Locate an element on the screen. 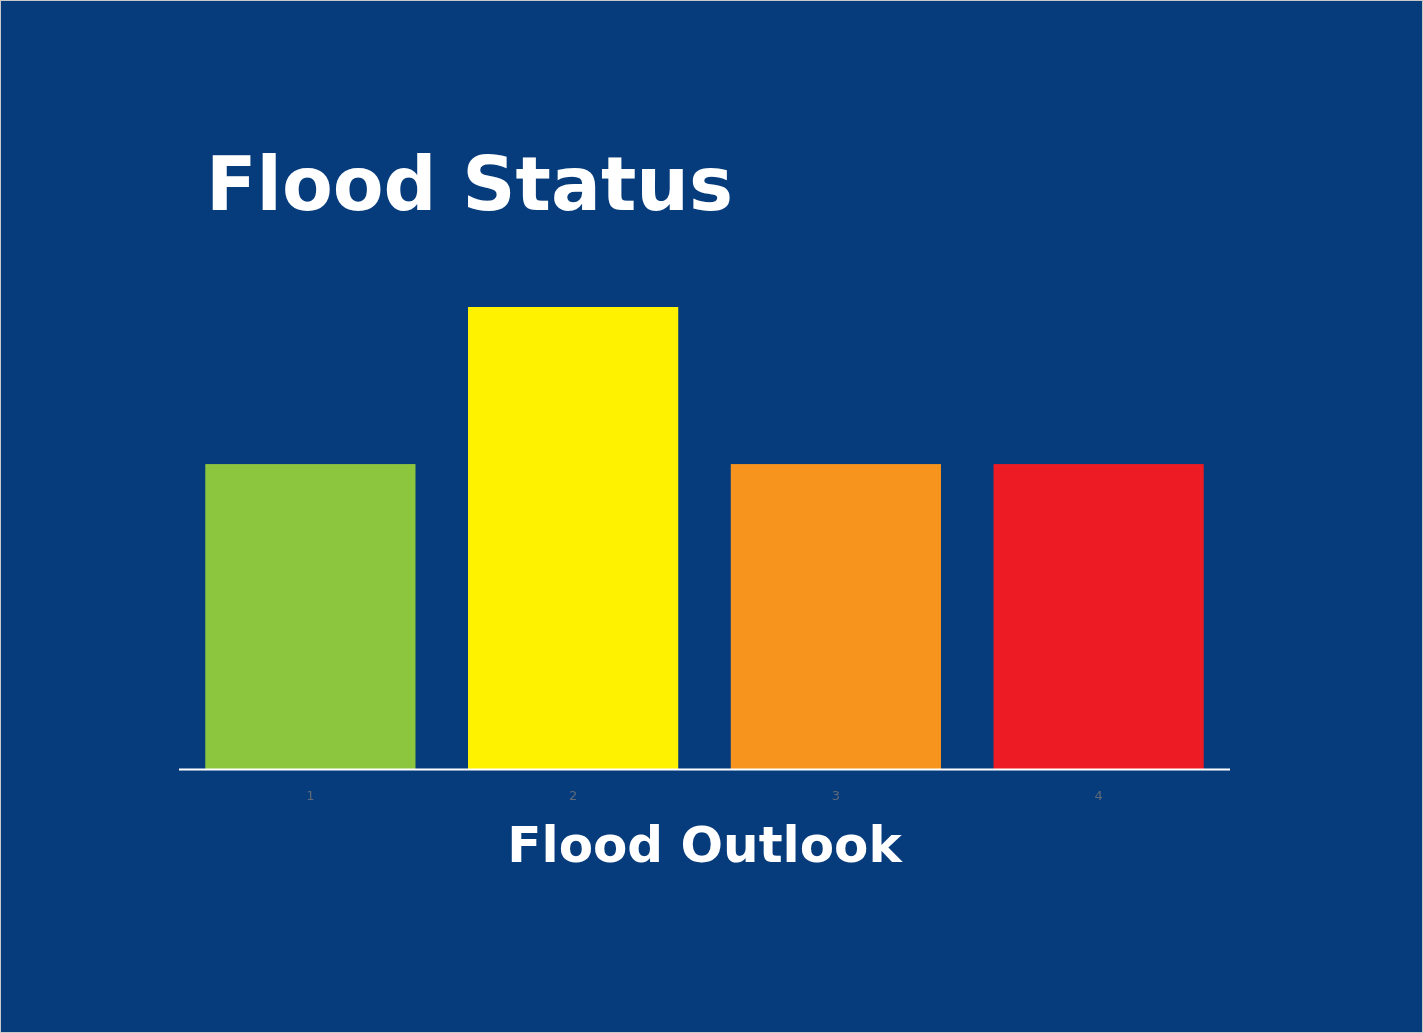 This screenshot has height=1033, width=1423. x-tick-label: 3 is located at coordinates (836, 795).